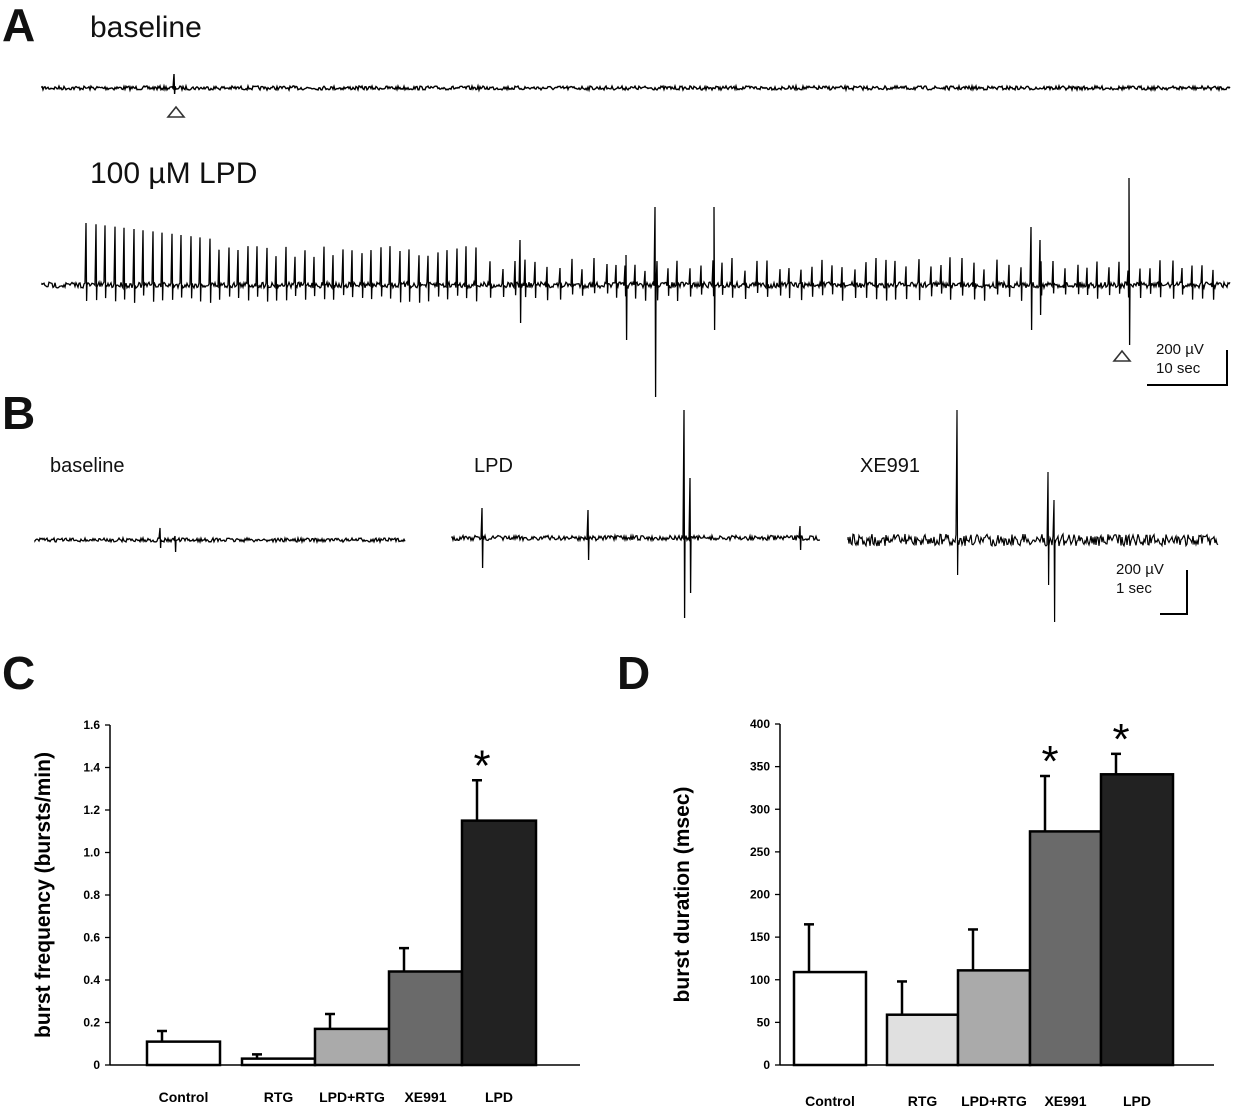  What do you see at coordinates (766, 1065) in the screenshot?
I see `y-tick-label-D: 0` at bounding box center [766, 1065].